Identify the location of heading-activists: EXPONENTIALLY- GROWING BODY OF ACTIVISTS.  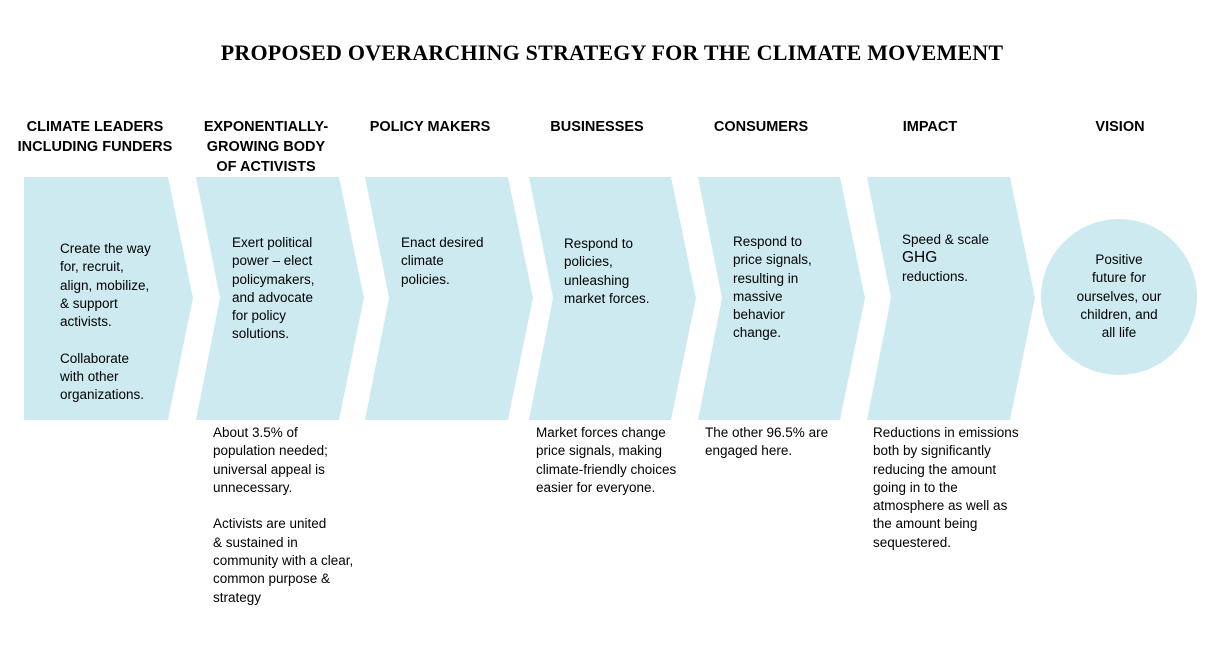
(266, 147).